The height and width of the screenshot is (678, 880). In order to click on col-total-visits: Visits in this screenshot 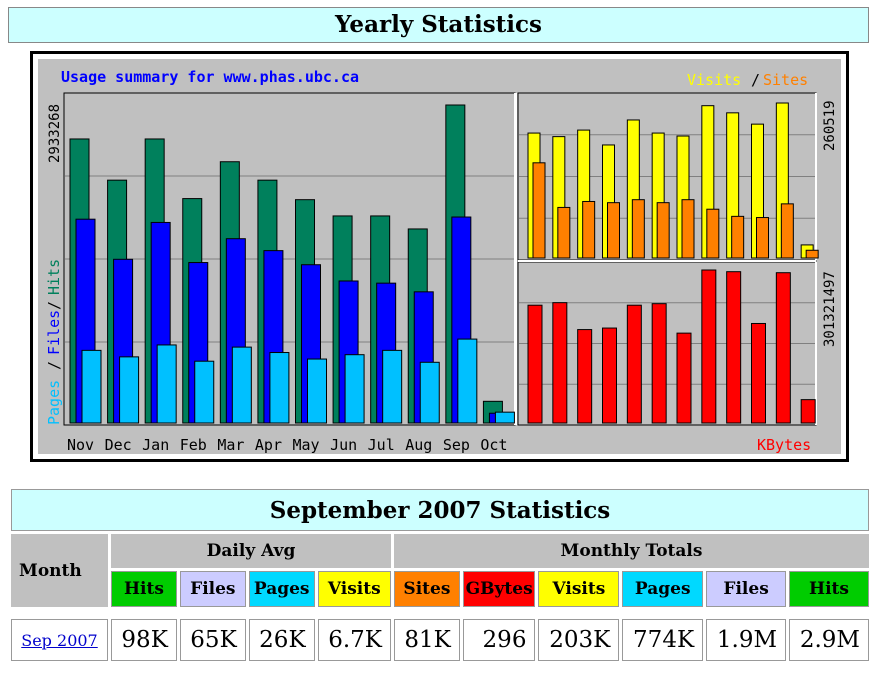, I will do `click(579, 589)`.